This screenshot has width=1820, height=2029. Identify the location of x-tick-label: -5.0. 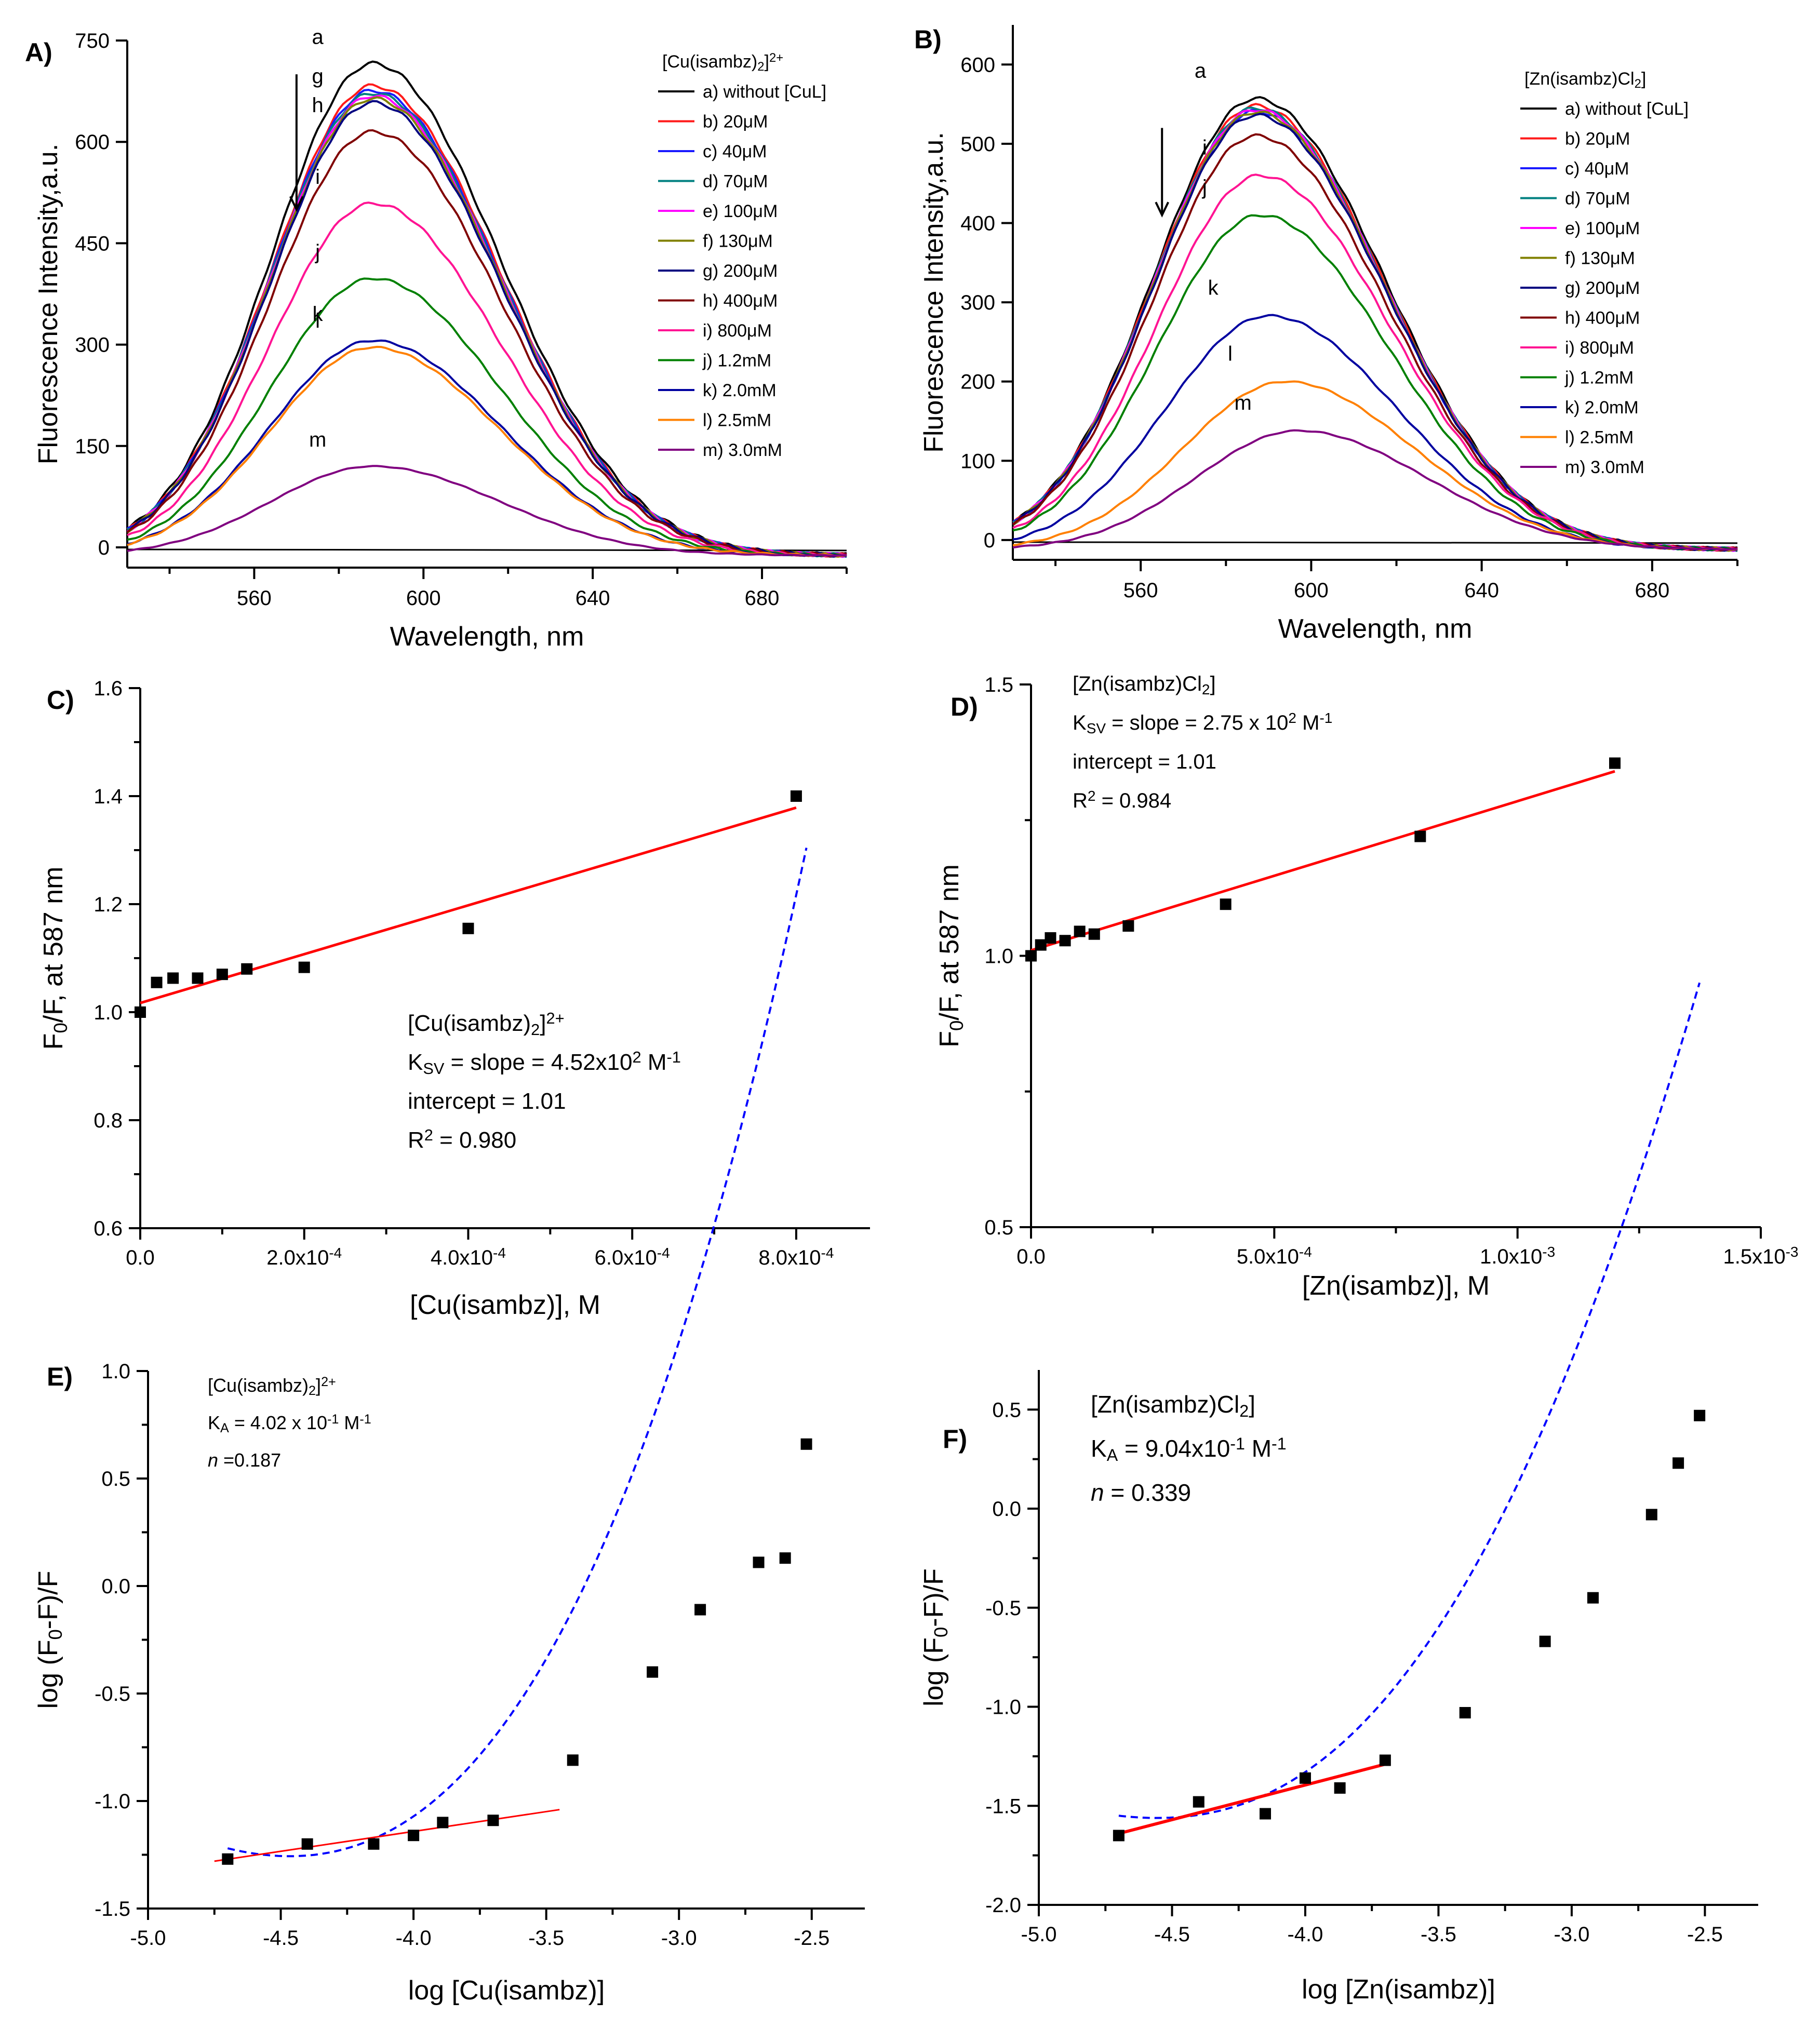
(1039, 1934).